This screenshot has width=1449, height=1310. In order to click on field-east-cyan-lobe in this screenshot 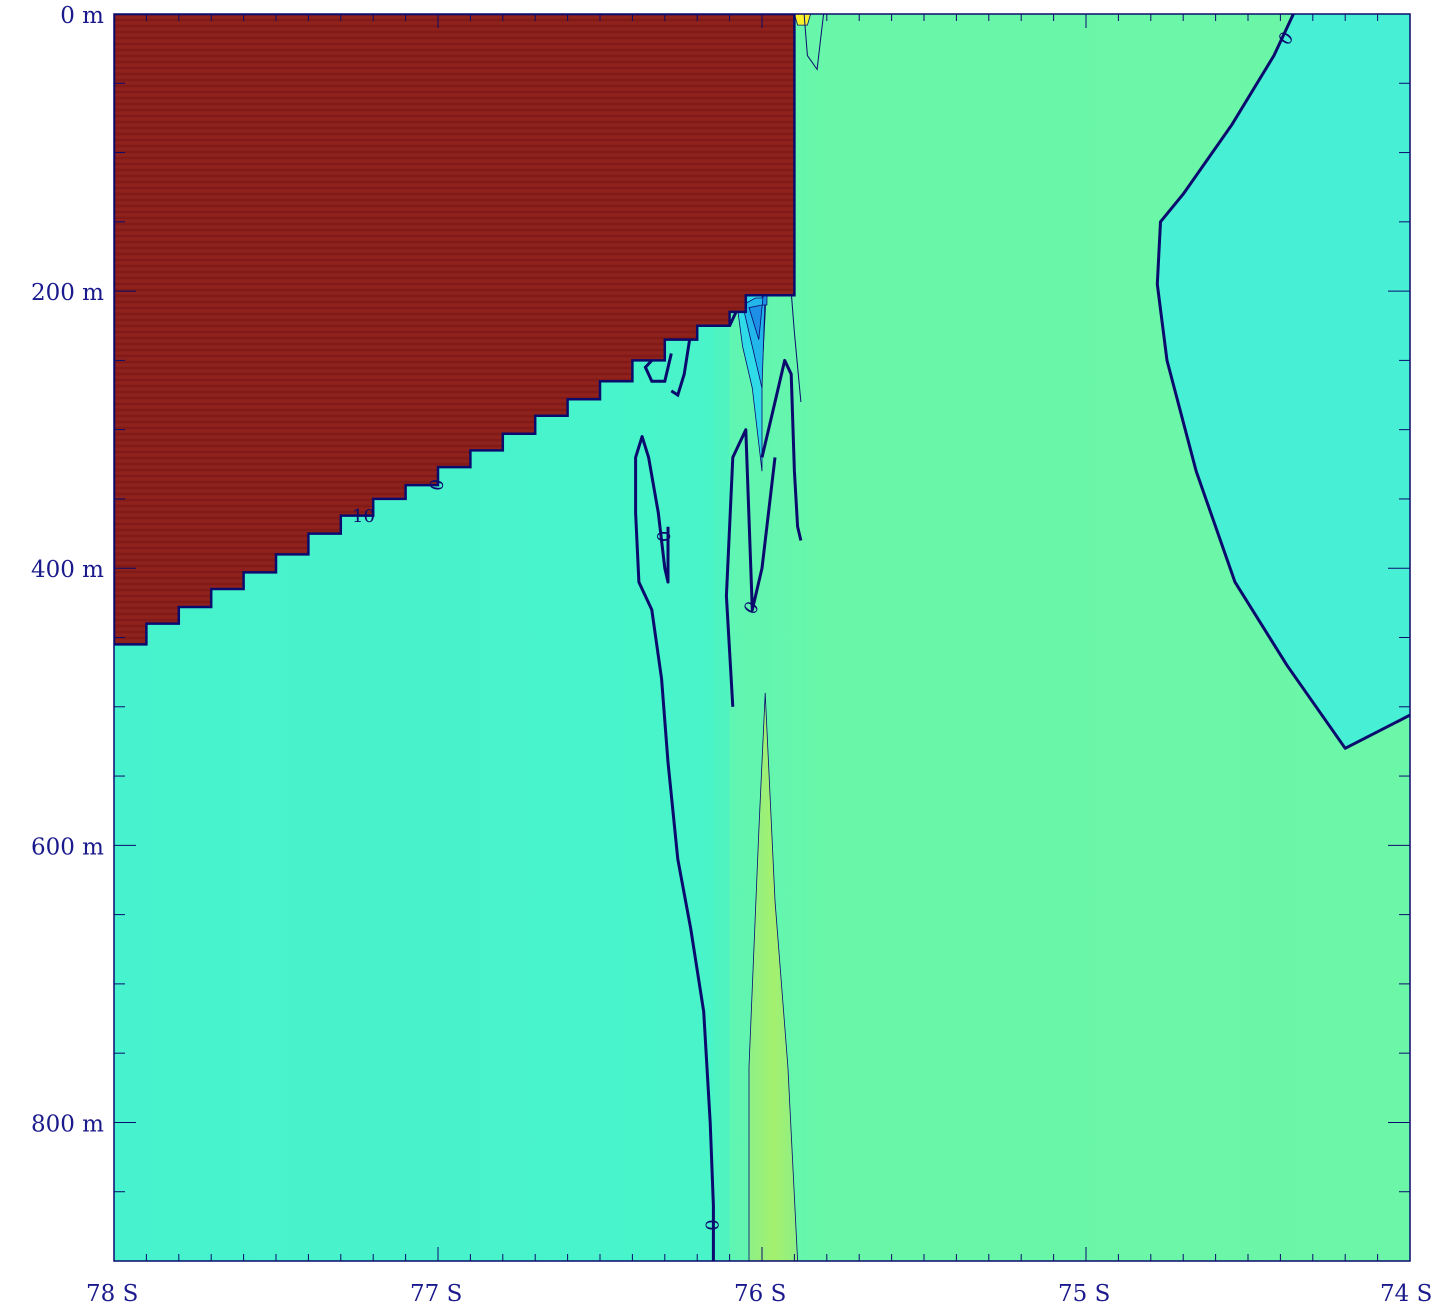, I will do `click(1283, 381)`.